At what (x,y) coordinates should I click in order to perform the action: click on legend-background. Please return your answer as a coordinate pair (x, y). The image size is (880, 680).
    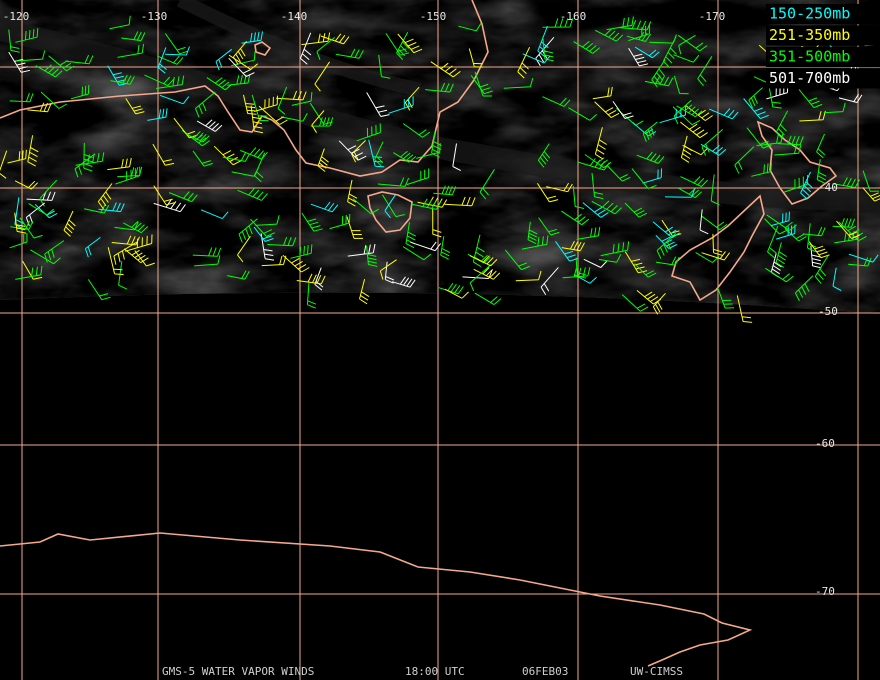
    Looking at the image, I should click on (823, 14).